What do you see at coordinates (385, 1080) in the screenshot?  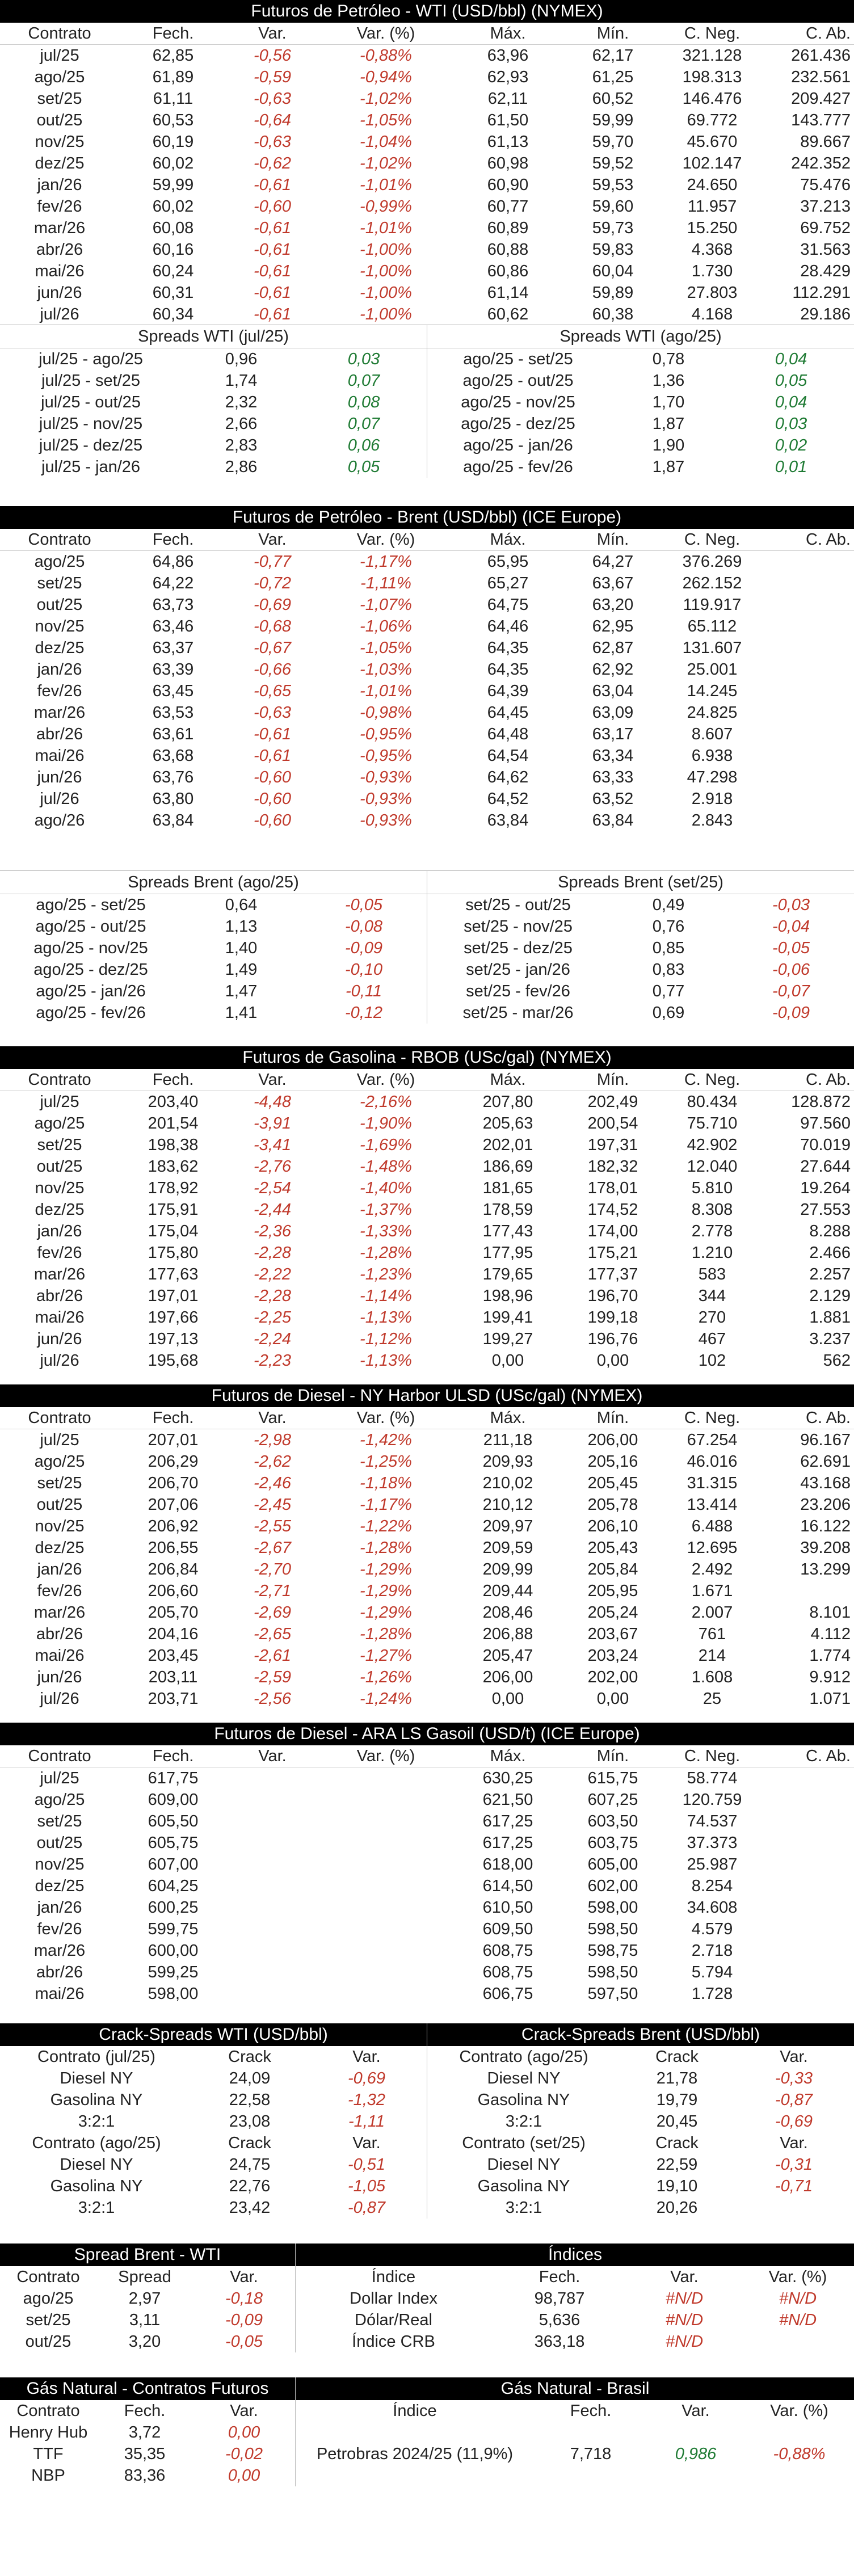 I see `column-header: Var. (%)` at bounding box center [385, 1080].